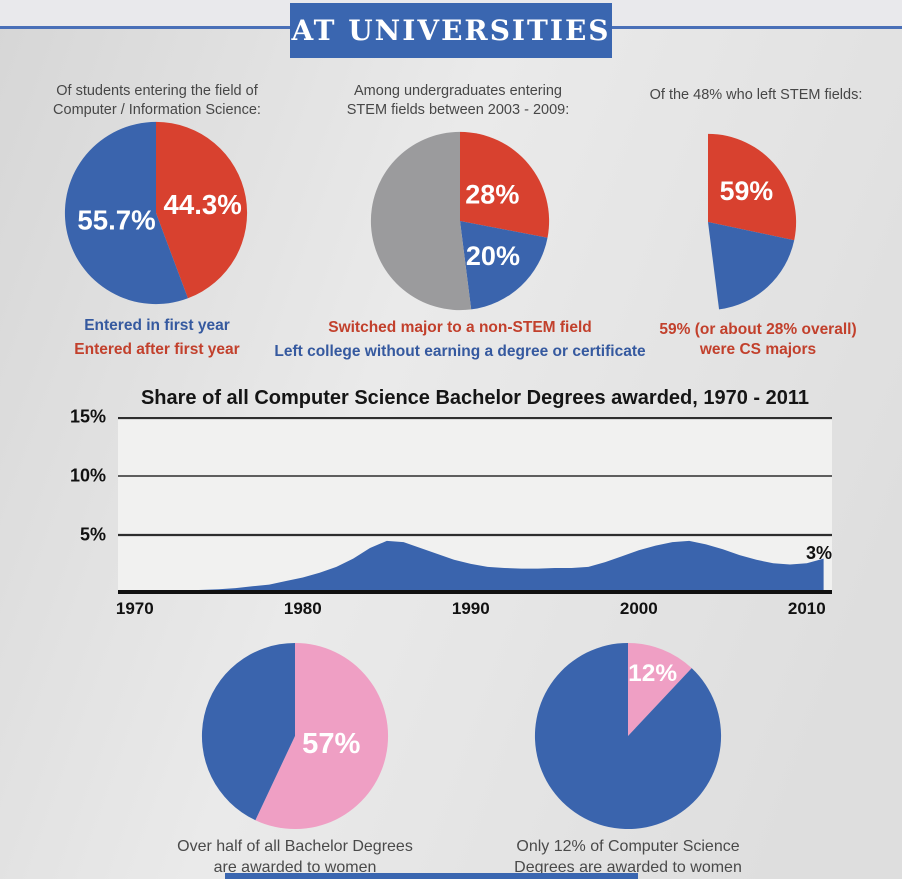 This screenshot has width=902, height=879. I want to click on area-series-fill, so click(479, 567).